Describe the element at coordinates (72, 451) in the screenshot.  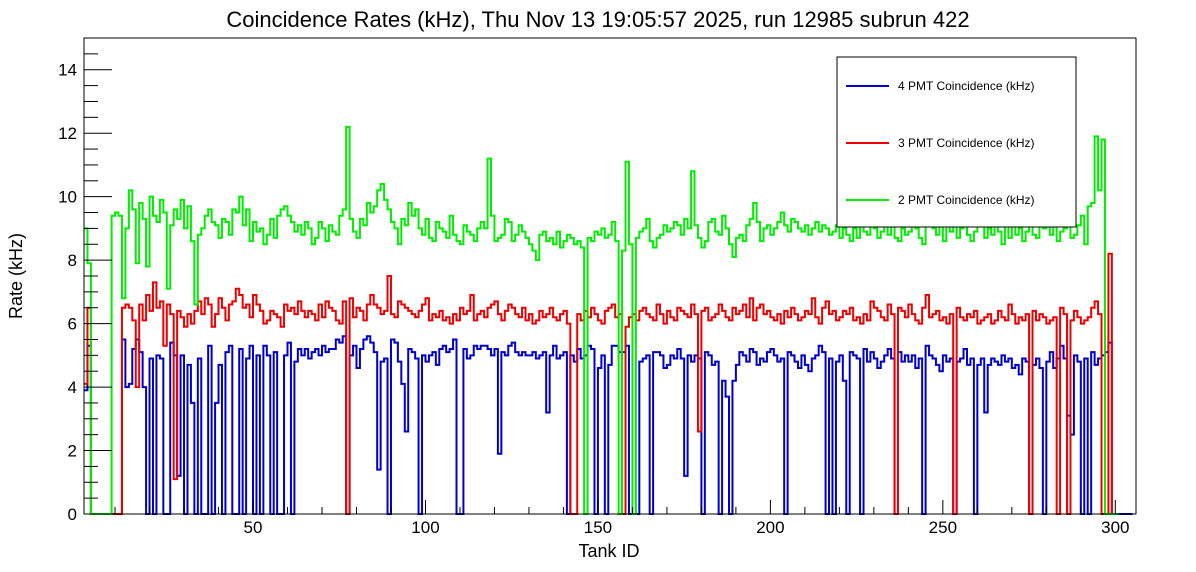
I see `y-tick-label: 2` at that location.